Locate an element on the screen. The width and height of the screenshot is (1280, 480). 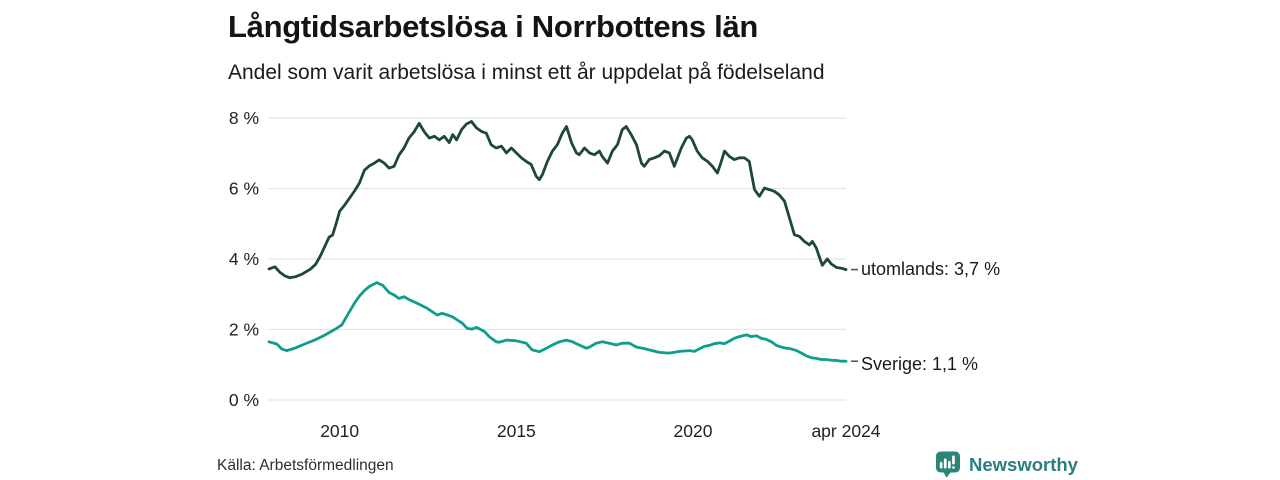
chart-title: Långtidsarbetslösa i Norrbottens län is located at coordinates (493, 26).